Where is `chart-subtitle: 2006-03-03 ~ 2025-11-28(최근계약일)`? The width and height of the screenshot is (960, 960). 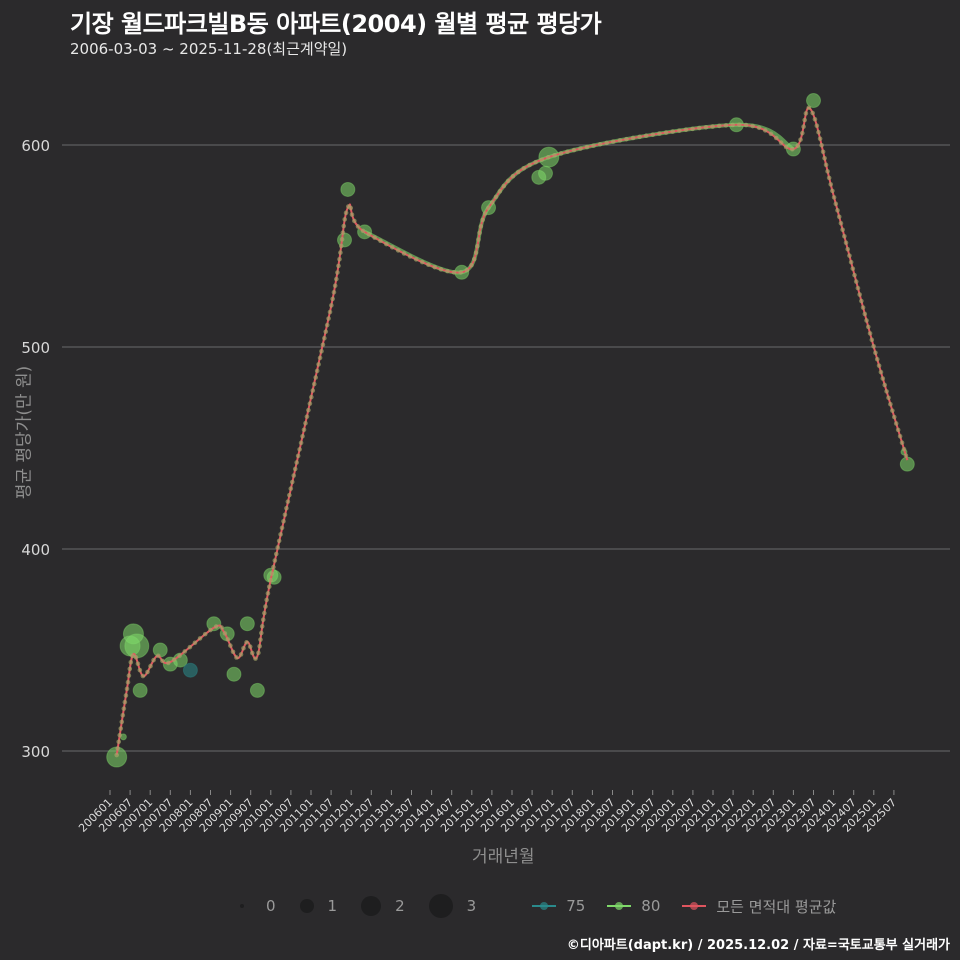
chart-subtitle: 2006-03-03 ~ 2025-11-28(최근계약일) is located at coordinates (209, 49).